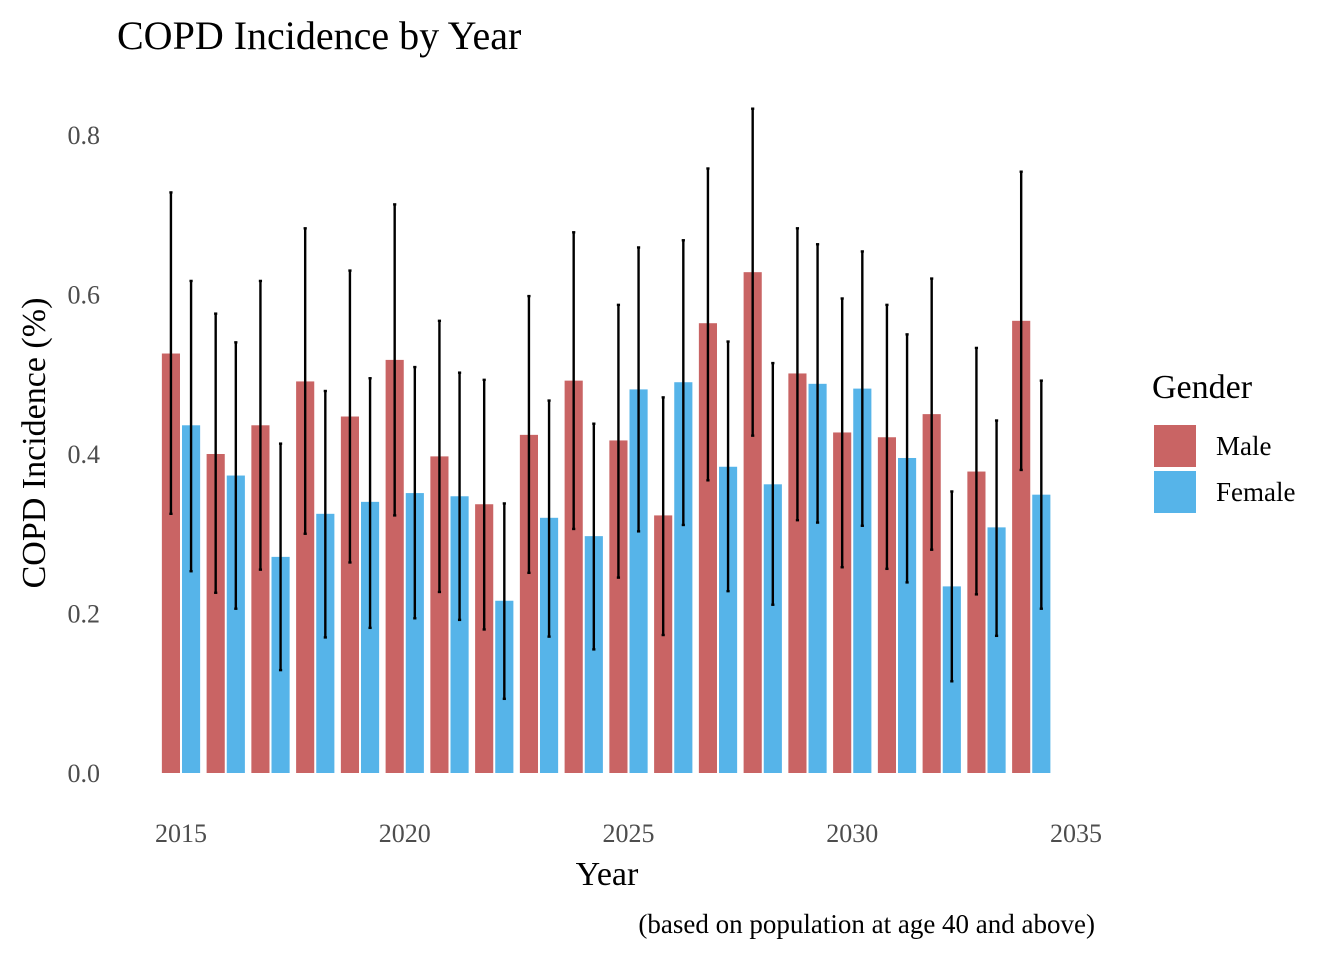 The image size is (1344, 960). Describe the element at coordinates (728, 619) in the screenshot. I see `bar-female-2027` at that location.